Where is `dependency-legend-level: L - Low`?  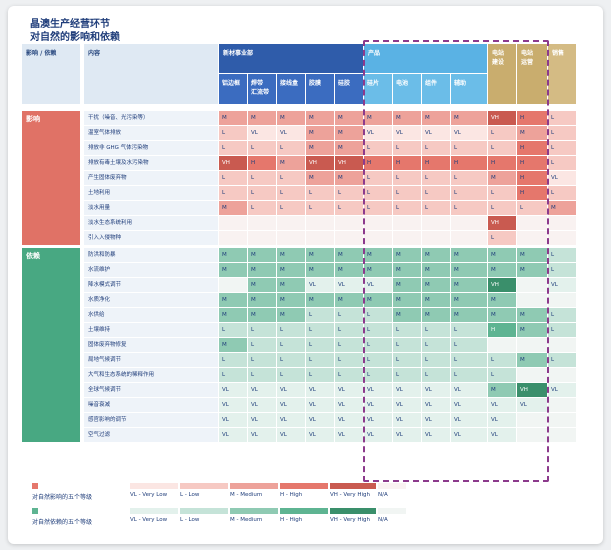 dependency-legend-level: L - Low is located at coordinates (190, 520).